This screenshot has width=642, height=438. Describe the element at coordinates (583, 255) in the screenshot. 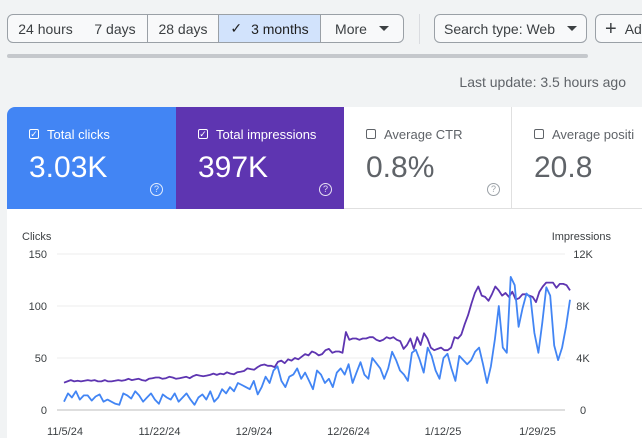

I see `right-tick-label: 12K` at that location.